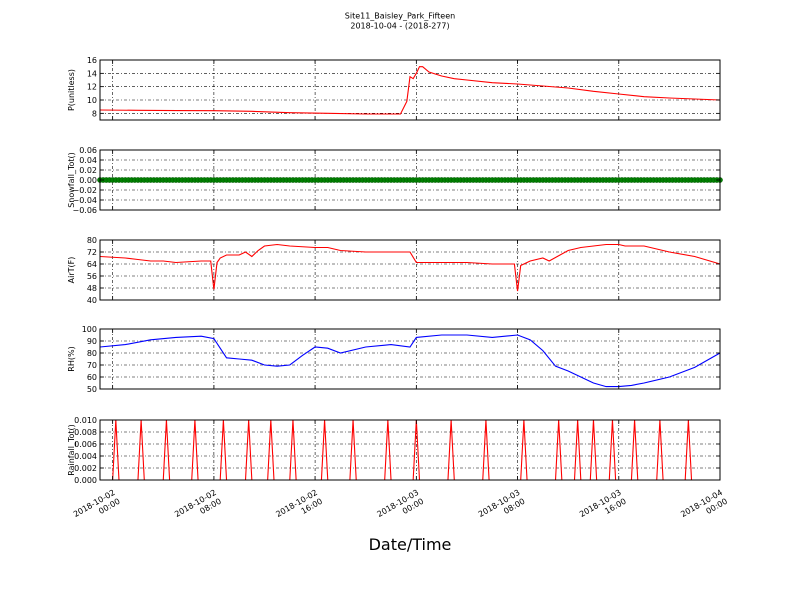 This screenshot has height=600, width=800. Describe the element at coordinates (85, 444) in the screenshot. I see `y-tick-label: 0.006` at that location.